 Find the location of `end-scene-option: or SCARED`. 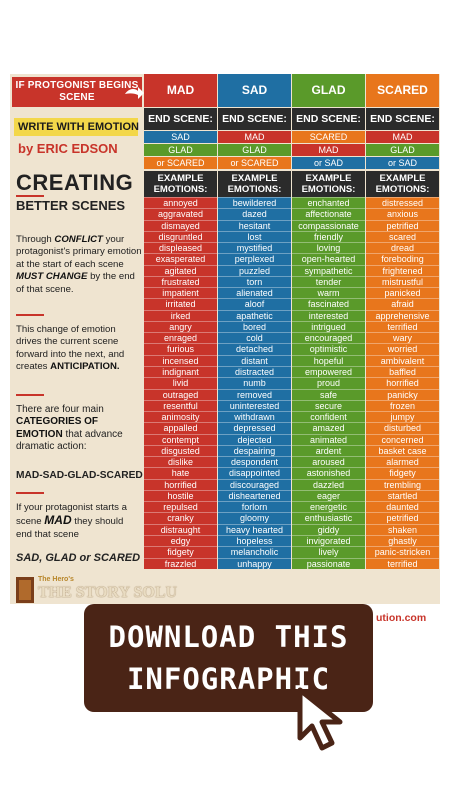

end-scene-option: or SCARED is located at coordinates (180, 163).